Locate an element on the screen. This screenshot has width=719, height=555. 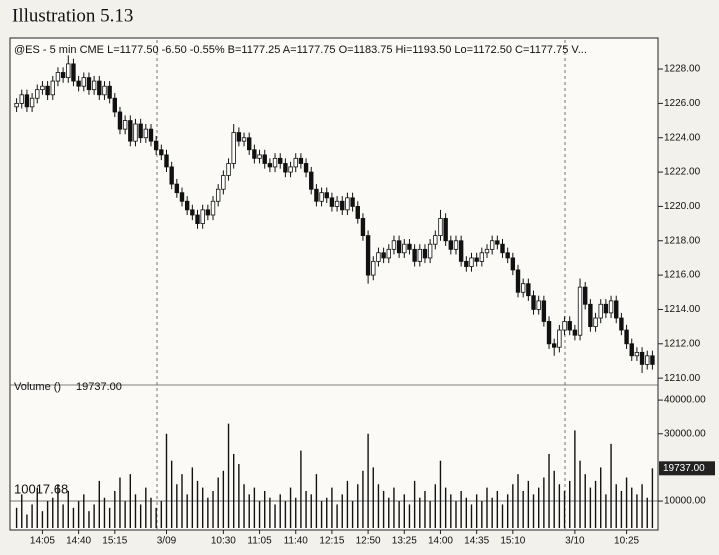
y-tick-label: 1222.00 is located at coordinates (682, 172).